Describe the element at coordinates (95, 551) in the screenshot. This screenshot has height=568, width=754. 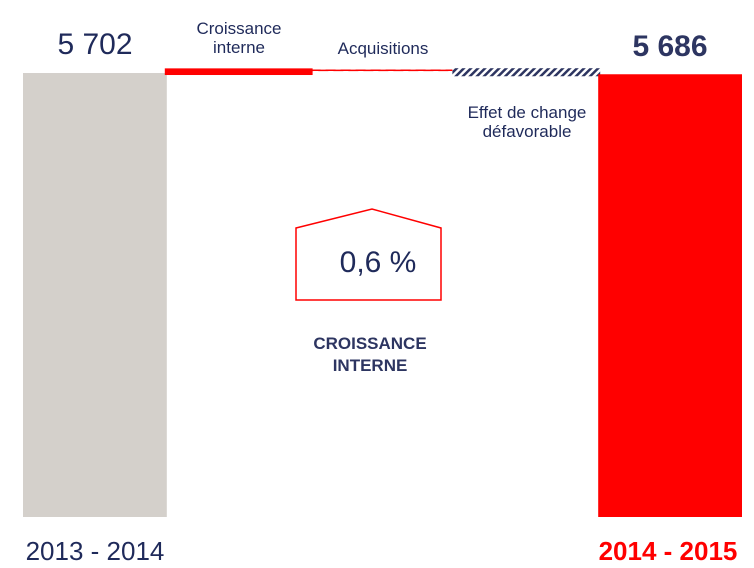
I see `category-label: 2013 - 2014` at that location.